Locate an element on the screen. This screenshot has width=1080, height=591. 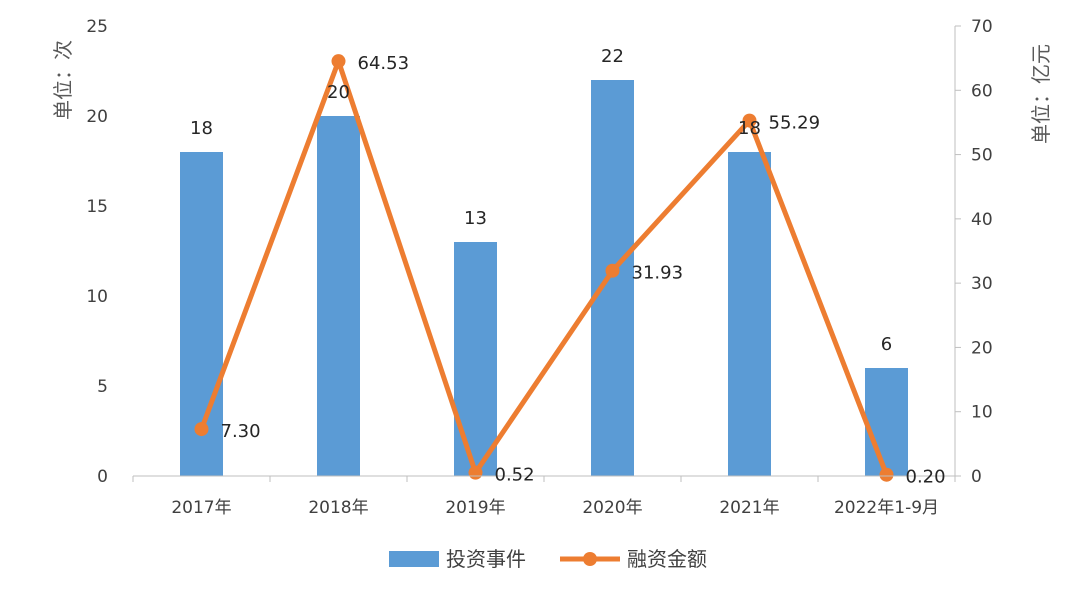
bar-data-label: 20 is located at coordinates (338, 92).